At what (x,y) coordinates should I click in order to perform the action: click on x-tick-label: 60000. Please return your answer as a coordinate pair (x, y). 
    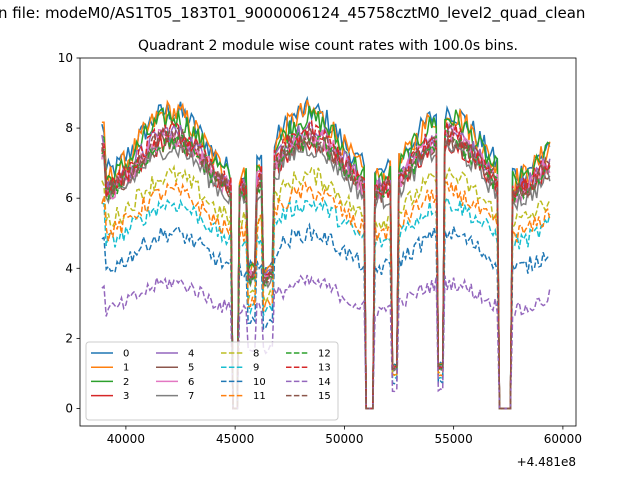
    Looking at the image, I should click on (563, 439).